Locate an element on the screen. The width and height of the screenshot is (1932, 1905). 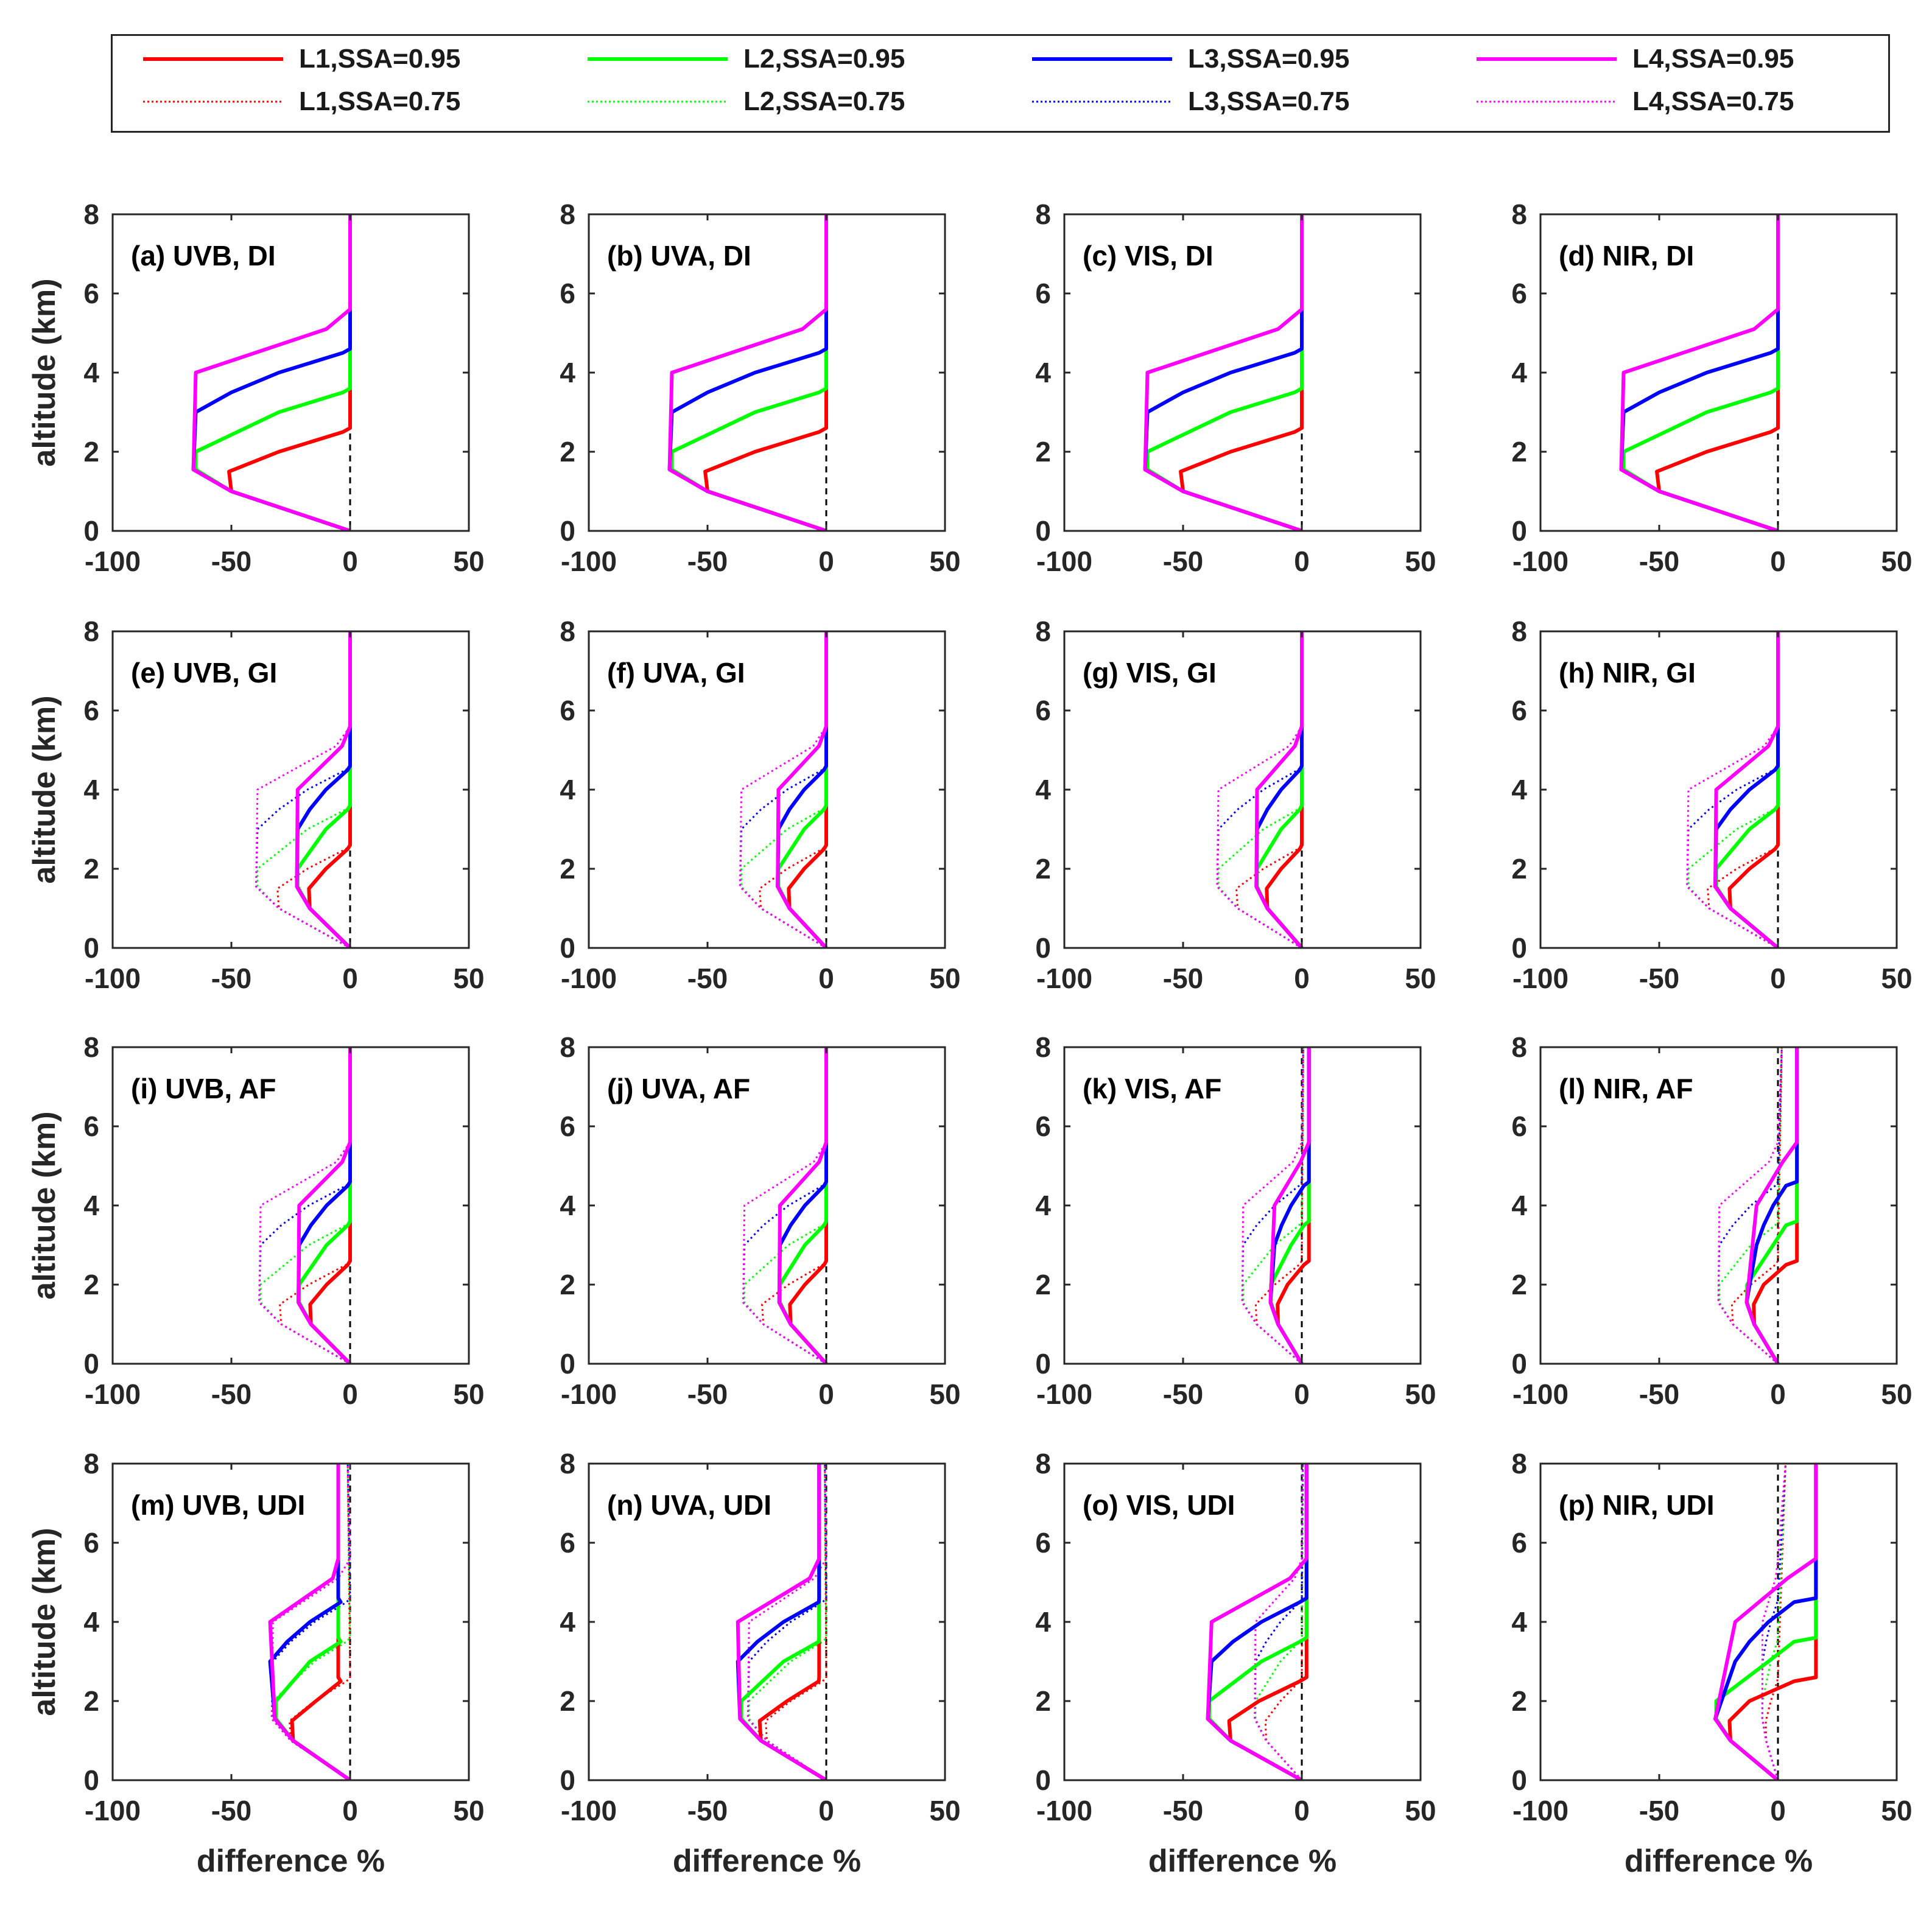
series-l2-ssa075 is located at coordinates (304, 789).